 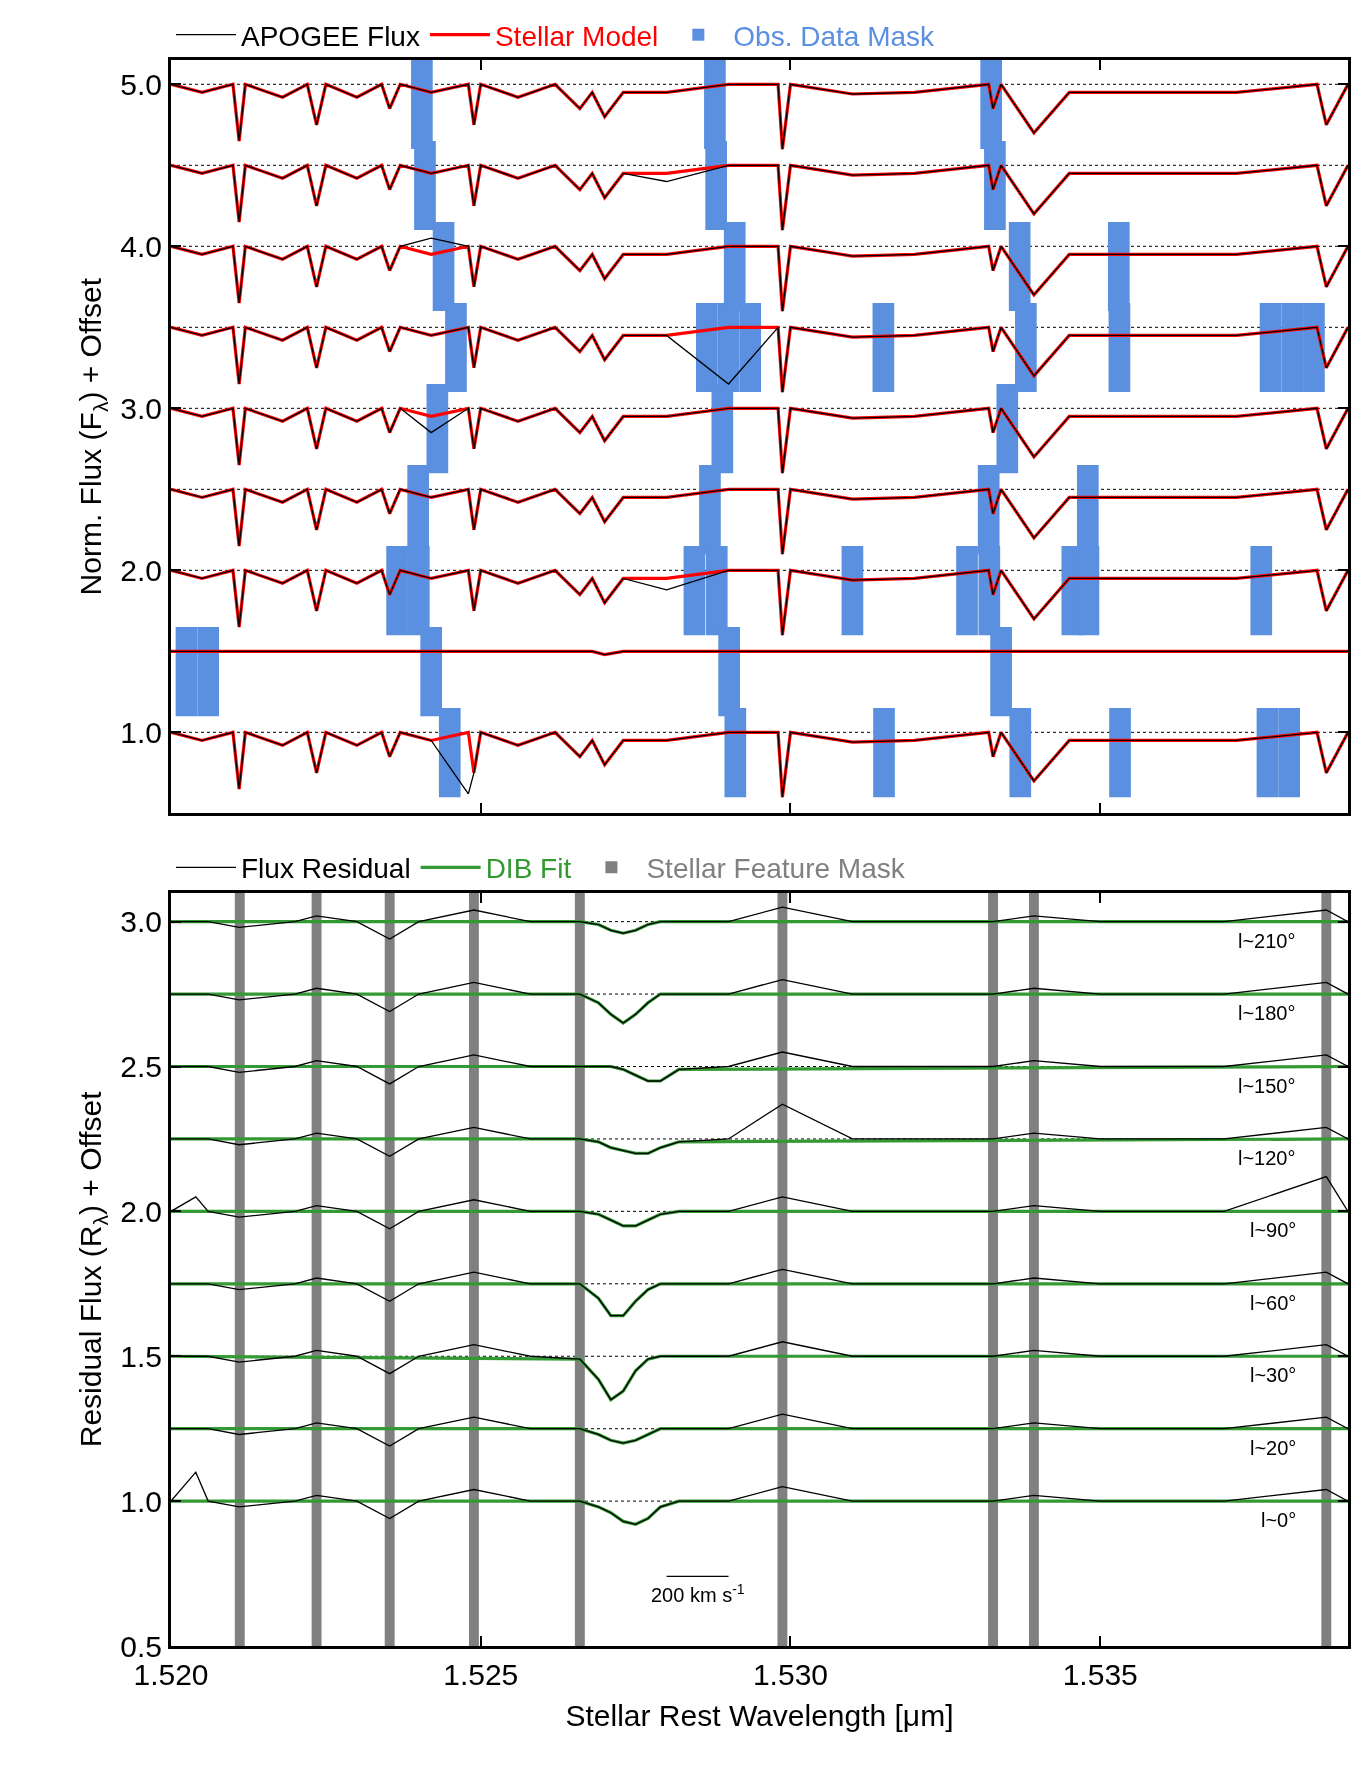 I want to click on y-tick-label: 1.5, so click(x=141, y=1356).